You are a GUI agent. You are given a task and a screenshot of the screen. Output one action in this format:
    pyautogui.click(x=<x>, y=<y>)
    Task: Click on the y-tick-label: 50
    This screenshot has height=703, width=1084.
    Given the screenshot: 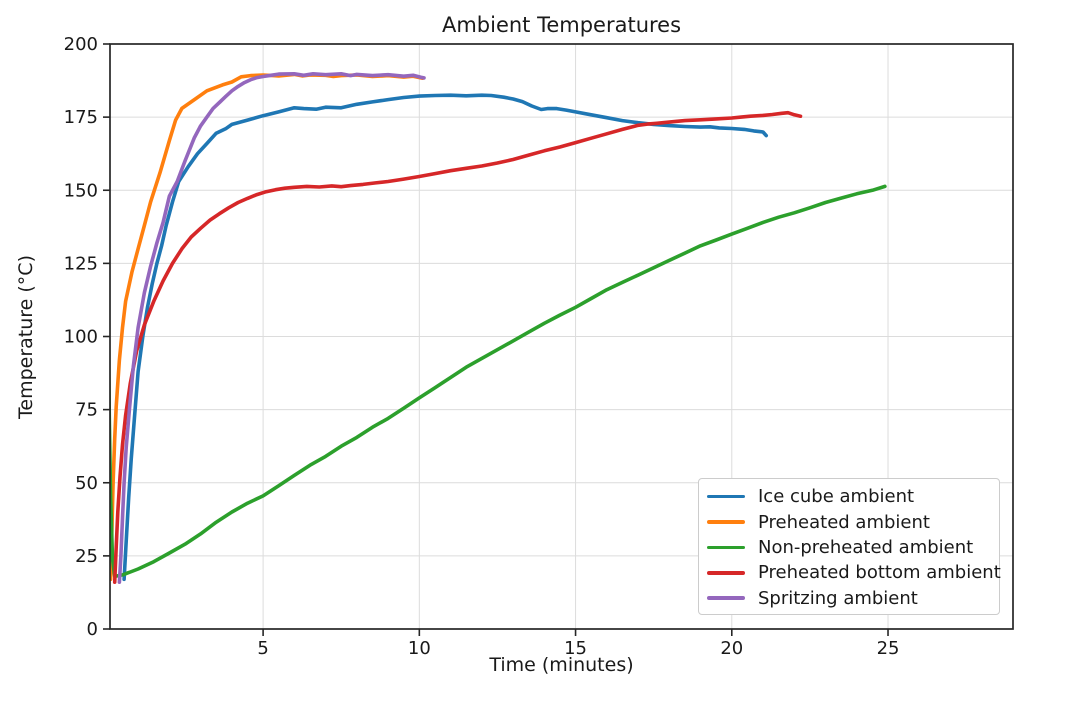 What is the action you would take?
    pyautogui.click(x=86, y=483)
    